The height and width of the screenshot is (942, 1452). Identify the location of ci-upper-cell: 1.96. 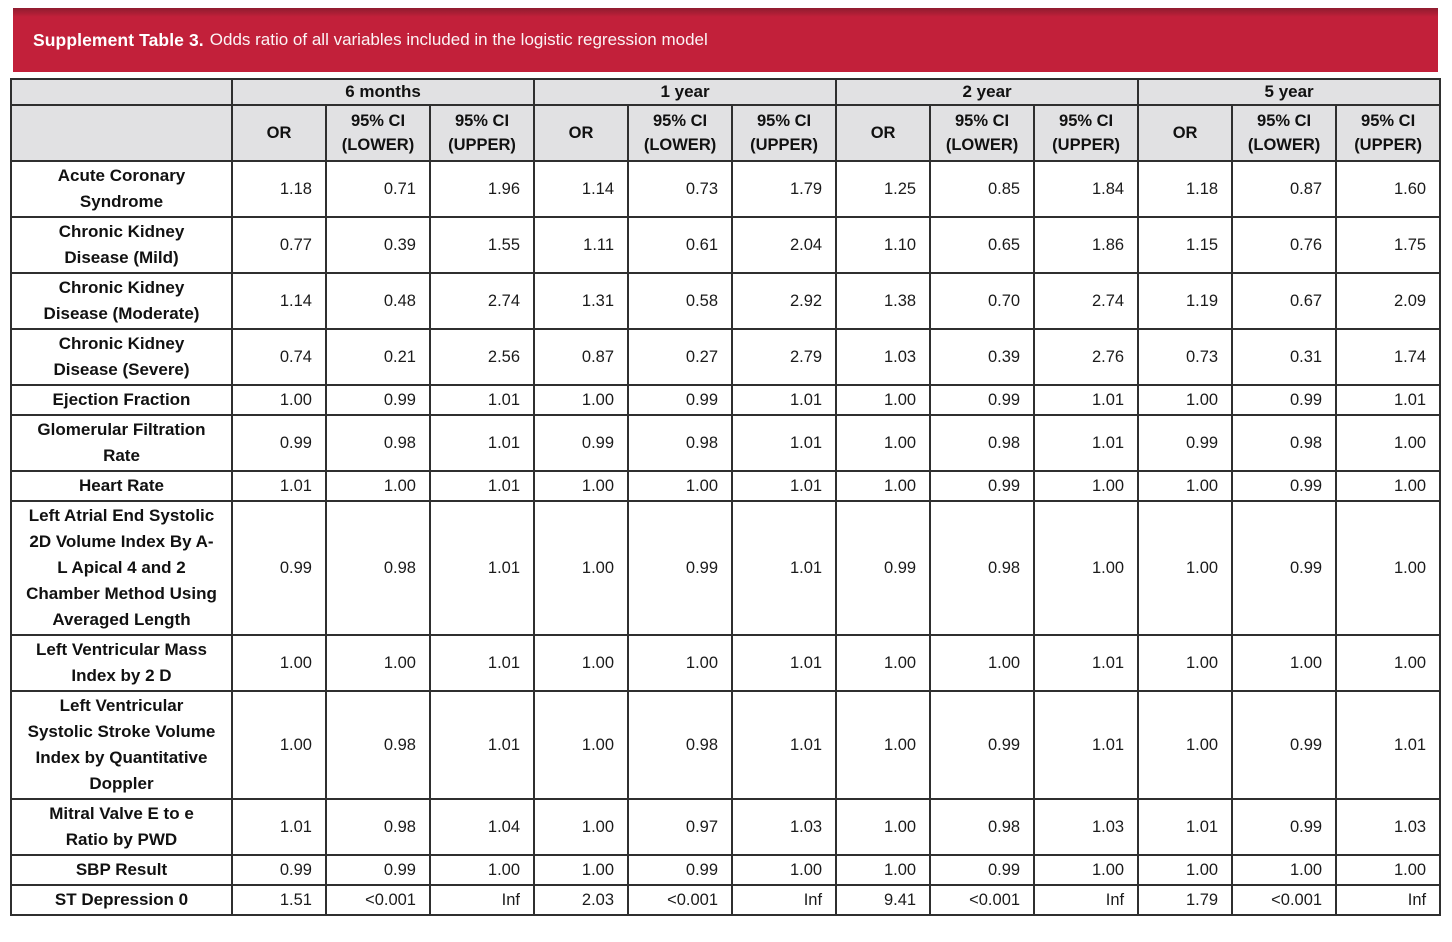
(482, 189).